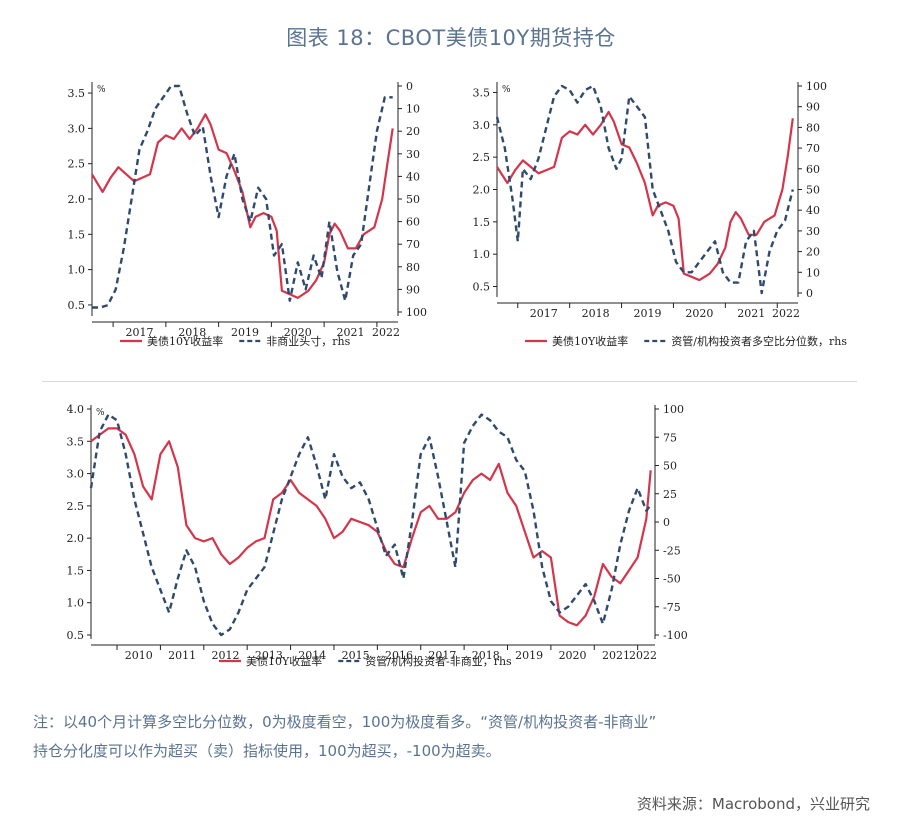 This screenshot has width=902, height=838. What do you see at coordinates (672, 607) in the screenshot?
I see `y-right-tick-label: -75` at bounding box center [672, 607].